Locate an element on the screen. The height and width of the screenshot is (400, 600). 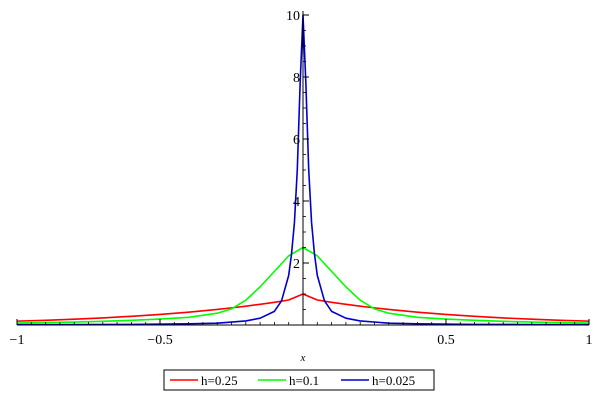
legend-box is located at coordinates (299, 380).